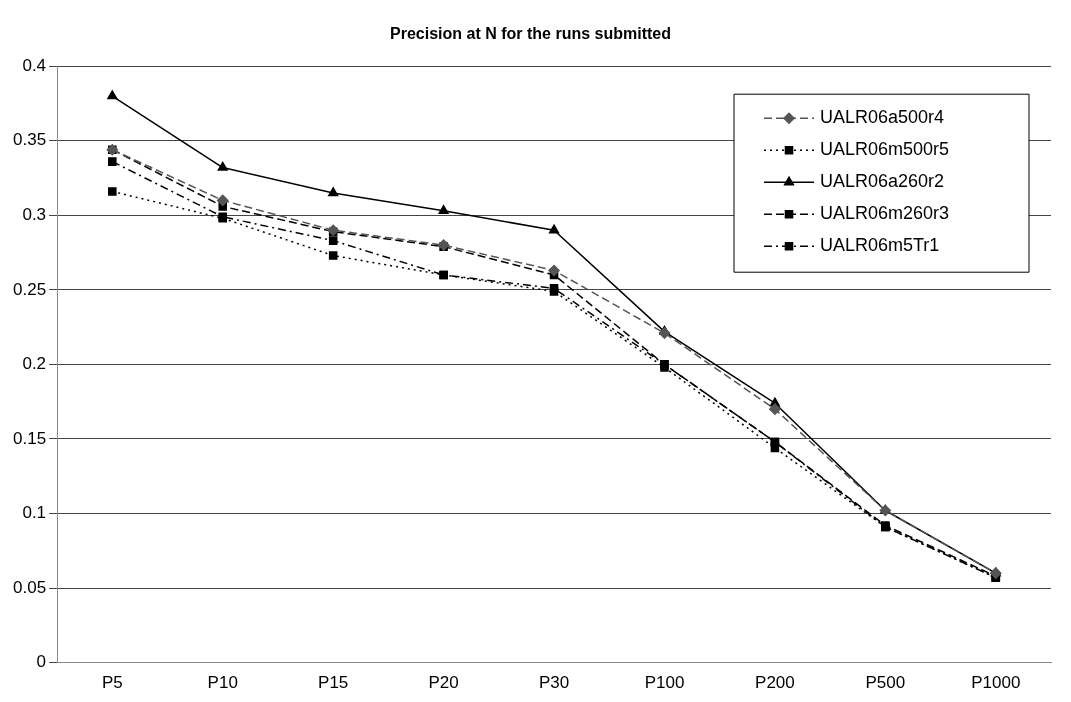 Image resolution: width=1071 pixels, height=702 pixels. What do you see at coordinates (885, 149) in the screenshot?
I see `legend-label: UALR06m500r5` at bounding box center [885, 149].